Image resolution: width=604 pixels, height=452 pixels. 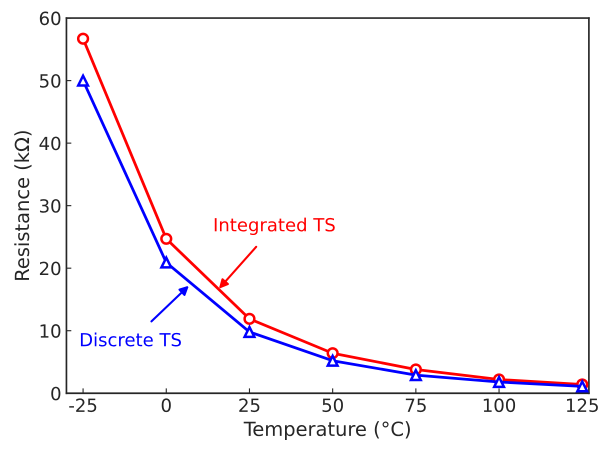 What do you see at coordinates (50, 331) in the screenshot?
I see `y-tick-label: 10` at bounding box center [50, 331].